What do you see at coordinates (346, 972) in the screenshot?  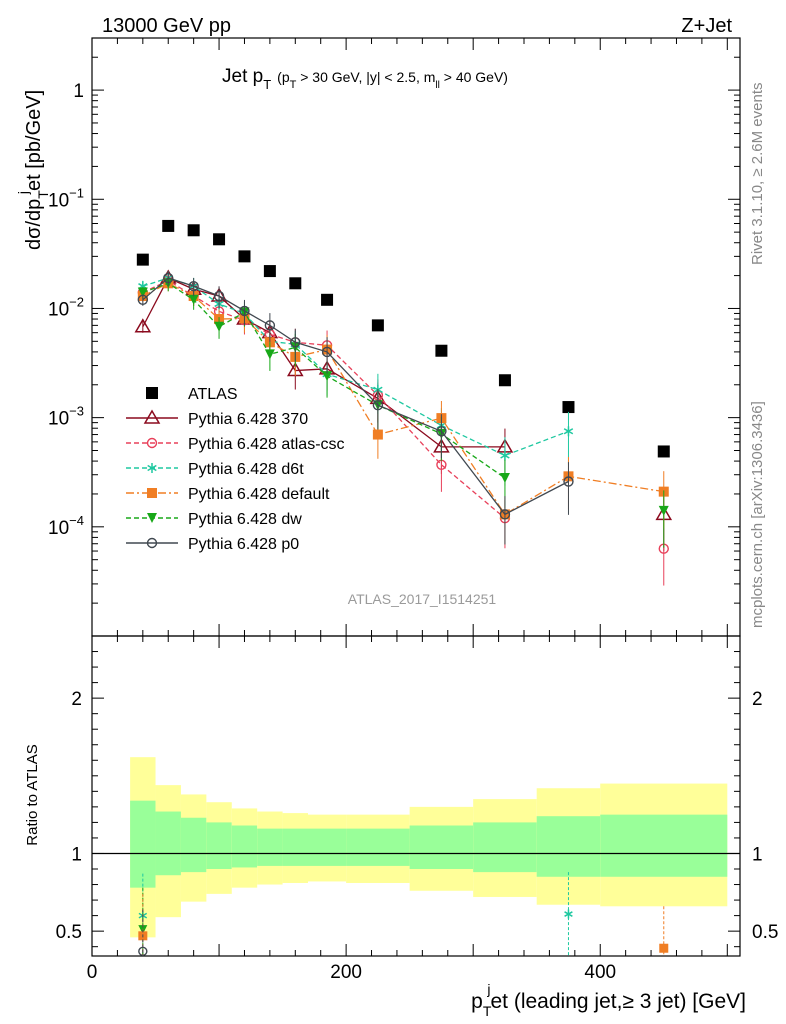 I see `x-tick-label: 200` at bounding box center [346, 972].